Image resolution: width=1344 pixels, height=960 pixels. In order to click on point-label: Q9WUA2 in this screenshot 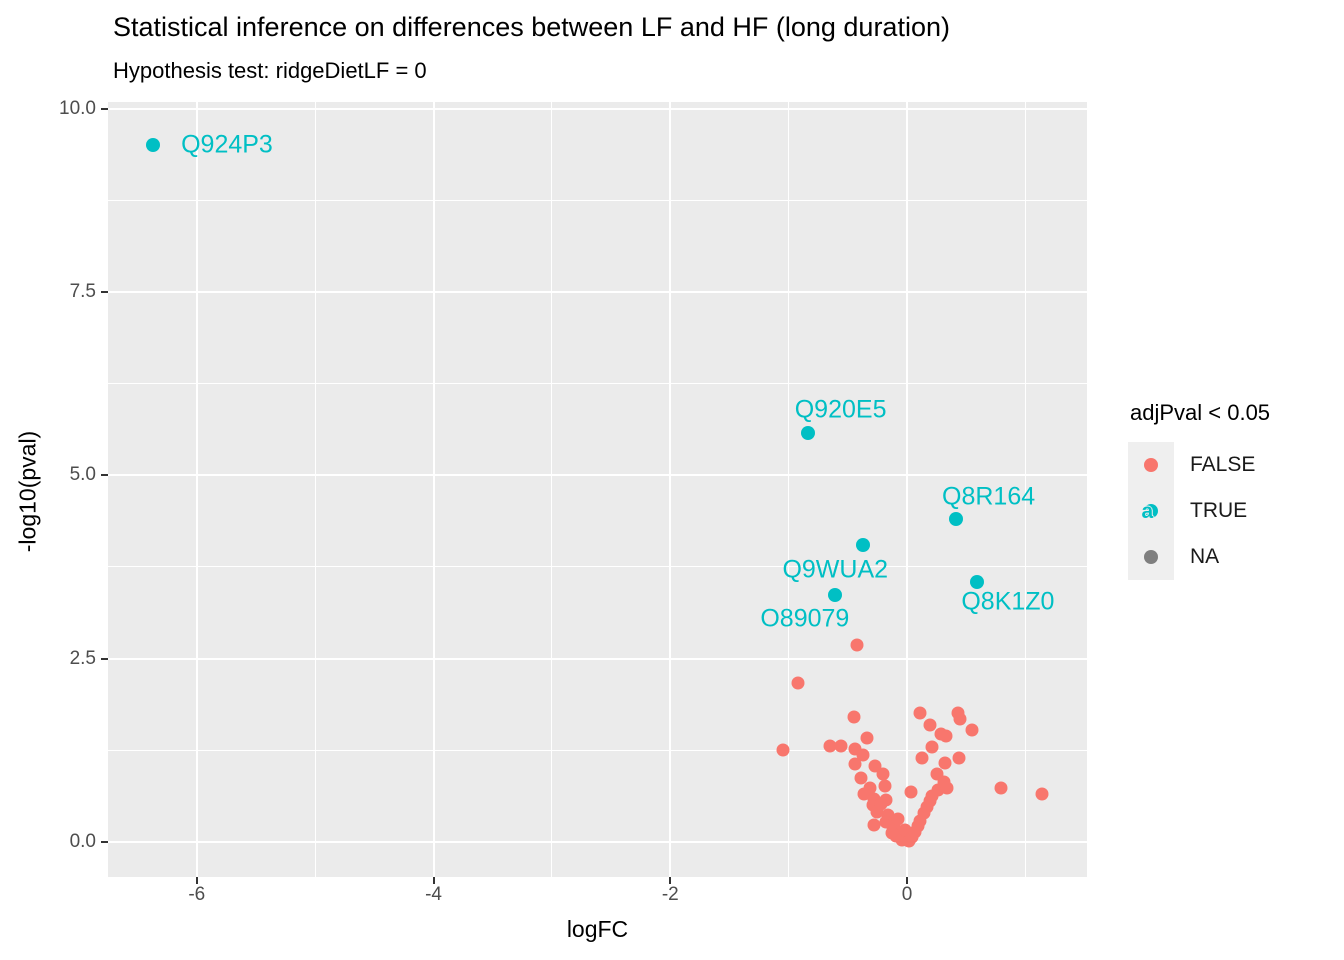, I will do `click(835, 569)`.